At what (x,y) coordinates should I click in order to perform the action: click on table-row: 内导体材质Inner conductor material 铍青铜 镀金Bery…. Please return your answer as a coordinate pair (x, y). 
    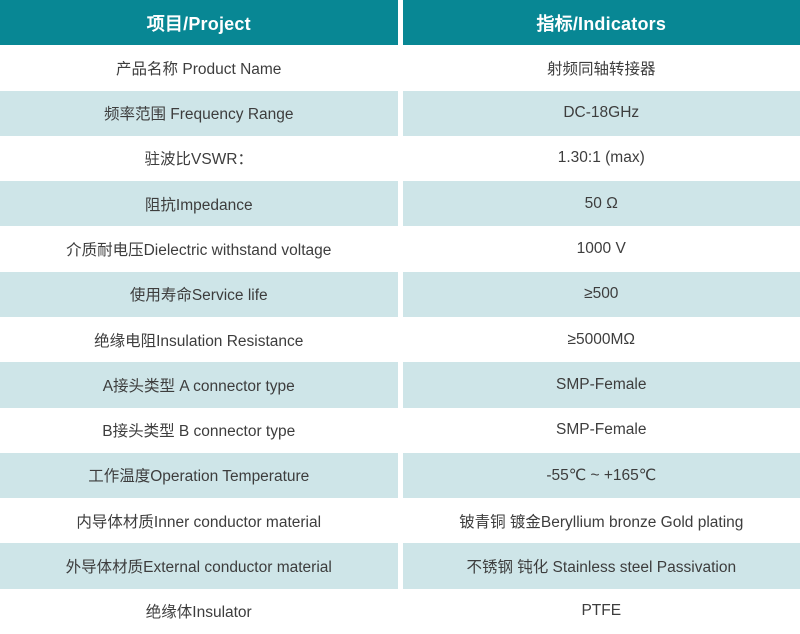
    Looking at the image, I should click on (400, 521).